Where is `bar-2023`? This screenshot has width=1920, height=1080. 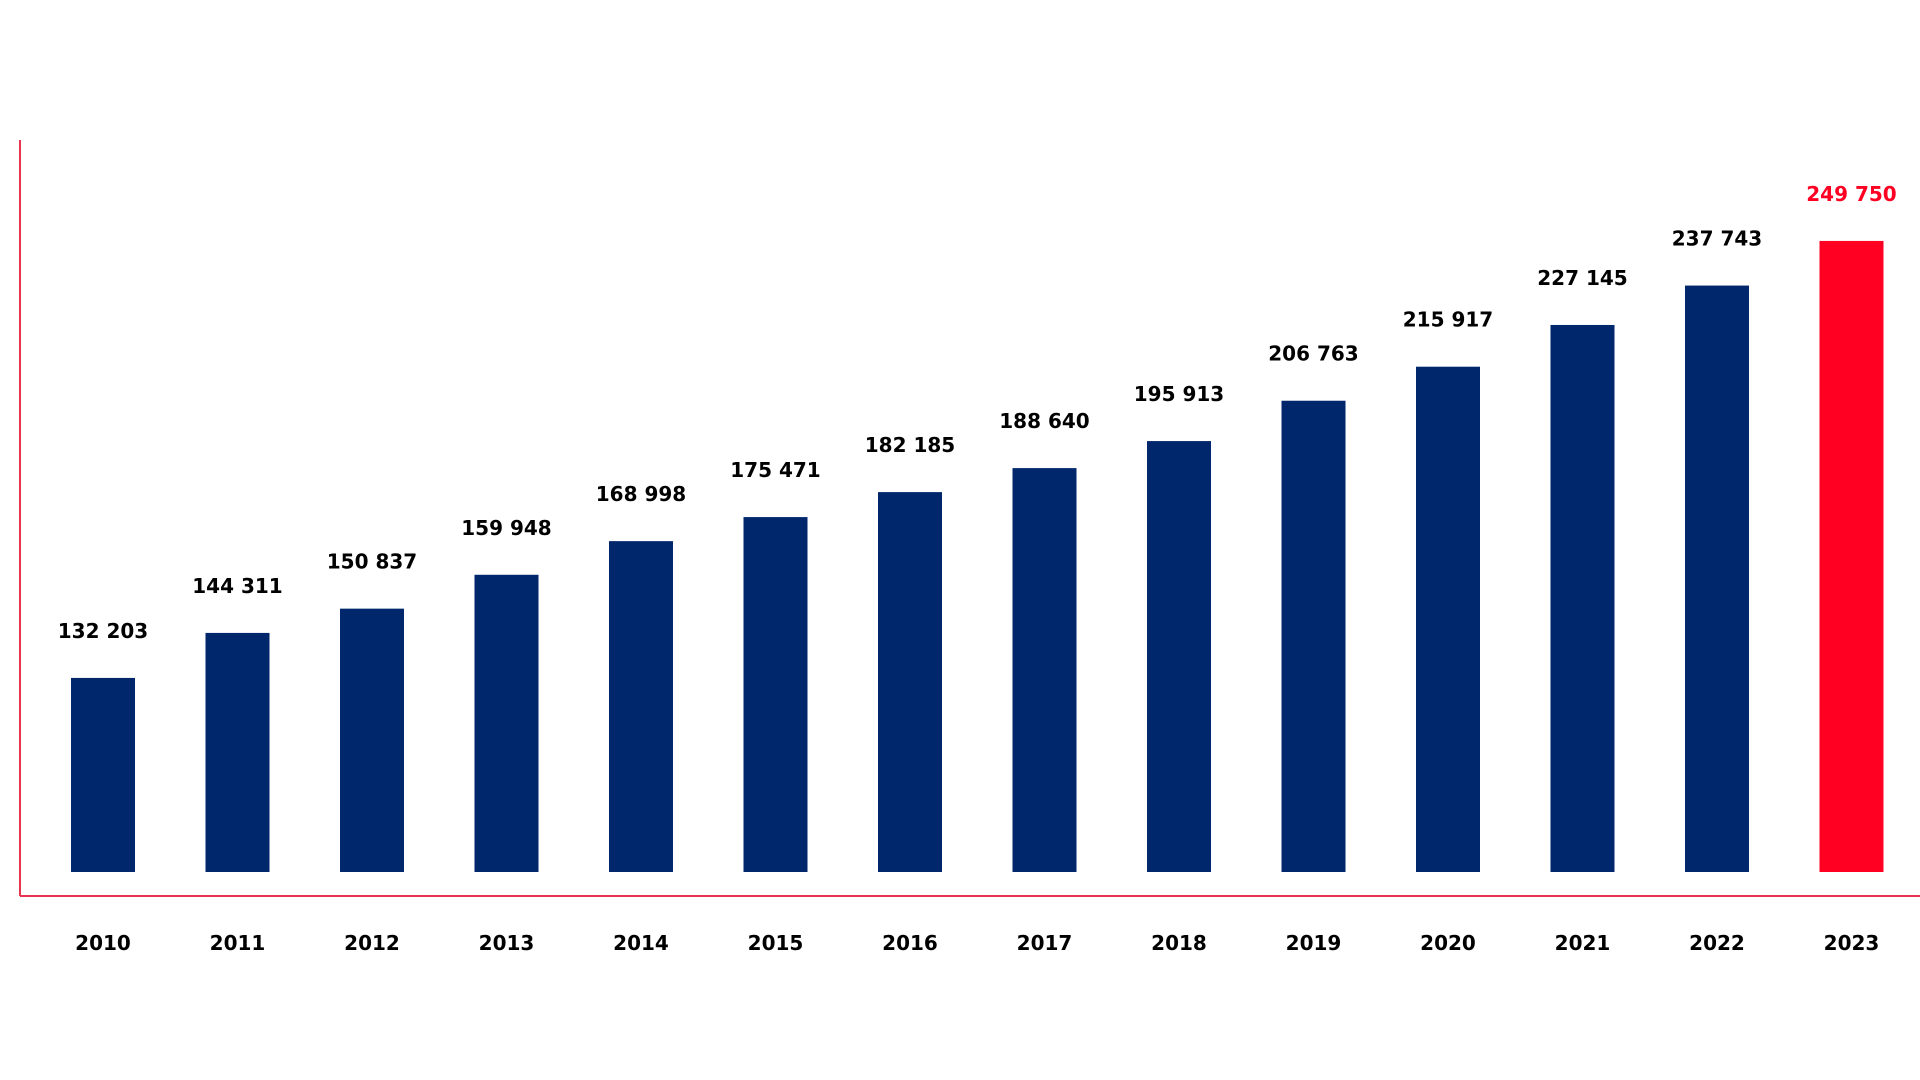 bar-2023 is located at coordinates (1851, 556).